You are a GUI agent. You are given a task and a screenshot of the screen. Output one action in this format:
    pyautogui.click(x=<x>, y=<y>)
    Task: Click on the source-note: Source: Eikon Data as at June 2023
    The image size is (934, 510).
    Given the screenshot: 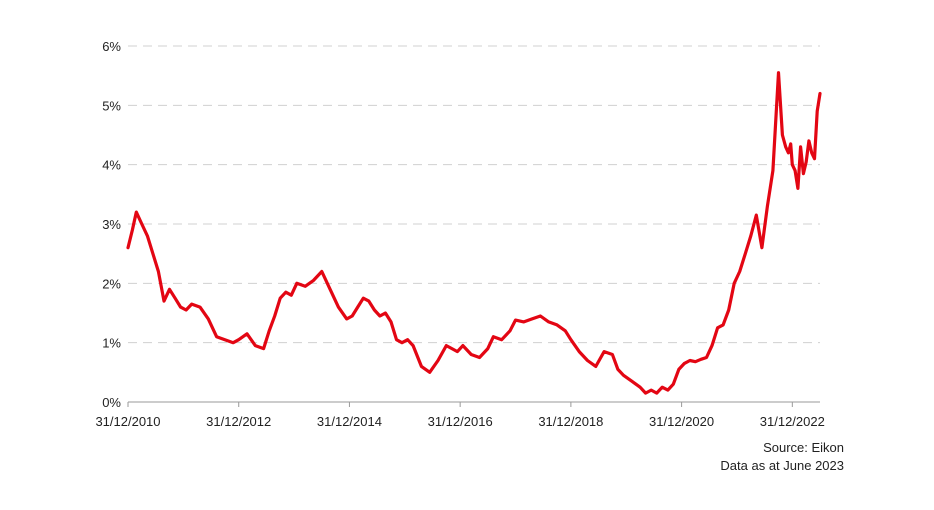 What is the action you would take?
    pyautogui.click(x=782, y=457)
    